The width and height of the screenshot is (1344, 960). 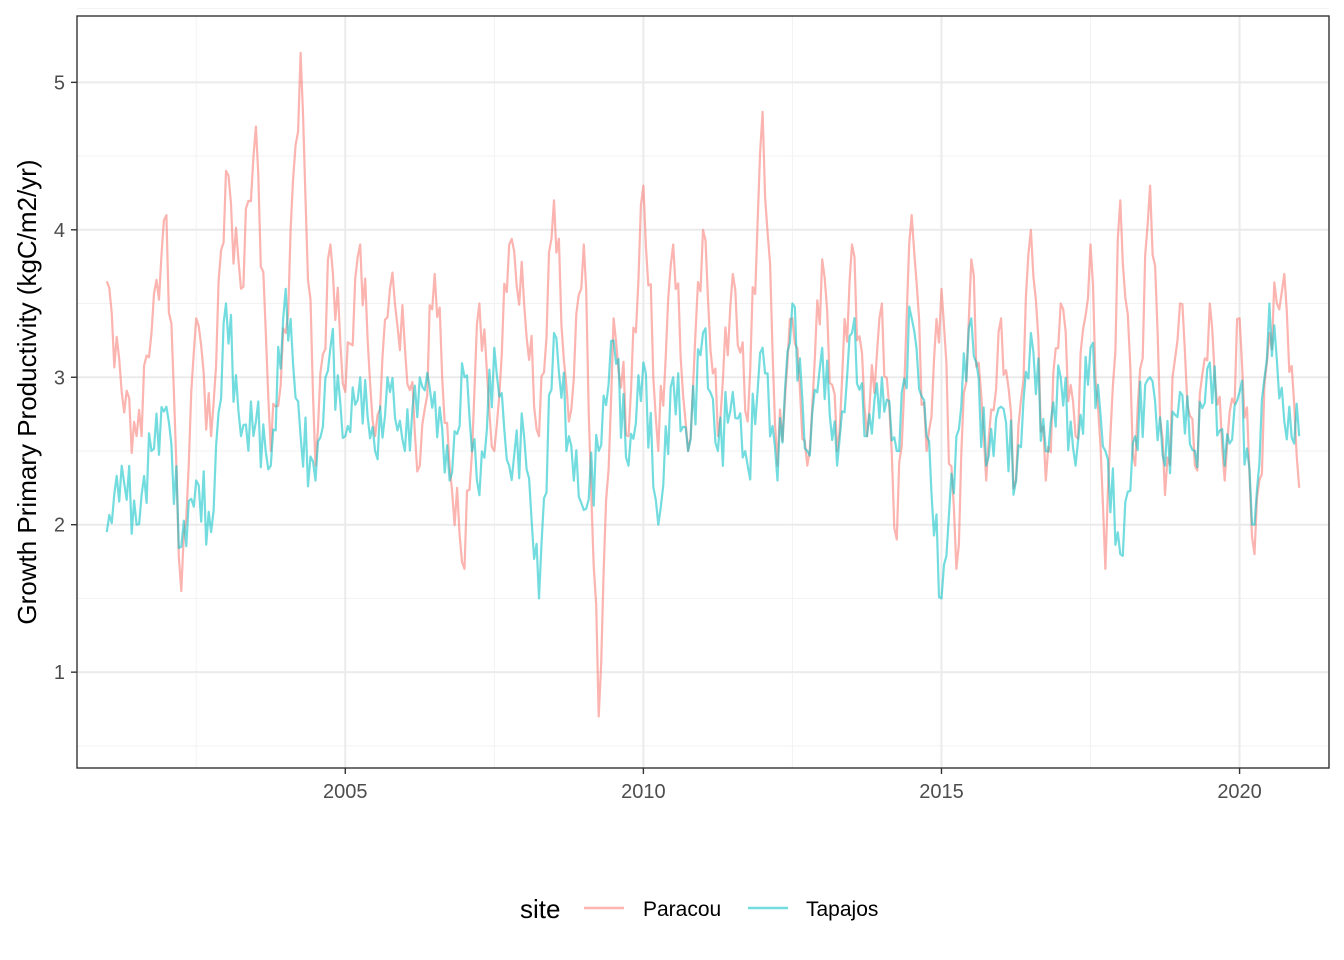 What do you see at coordinates (59, 673) in the screenshot?
I see `y-tick-label: 1` at bounding box center [59, 673].